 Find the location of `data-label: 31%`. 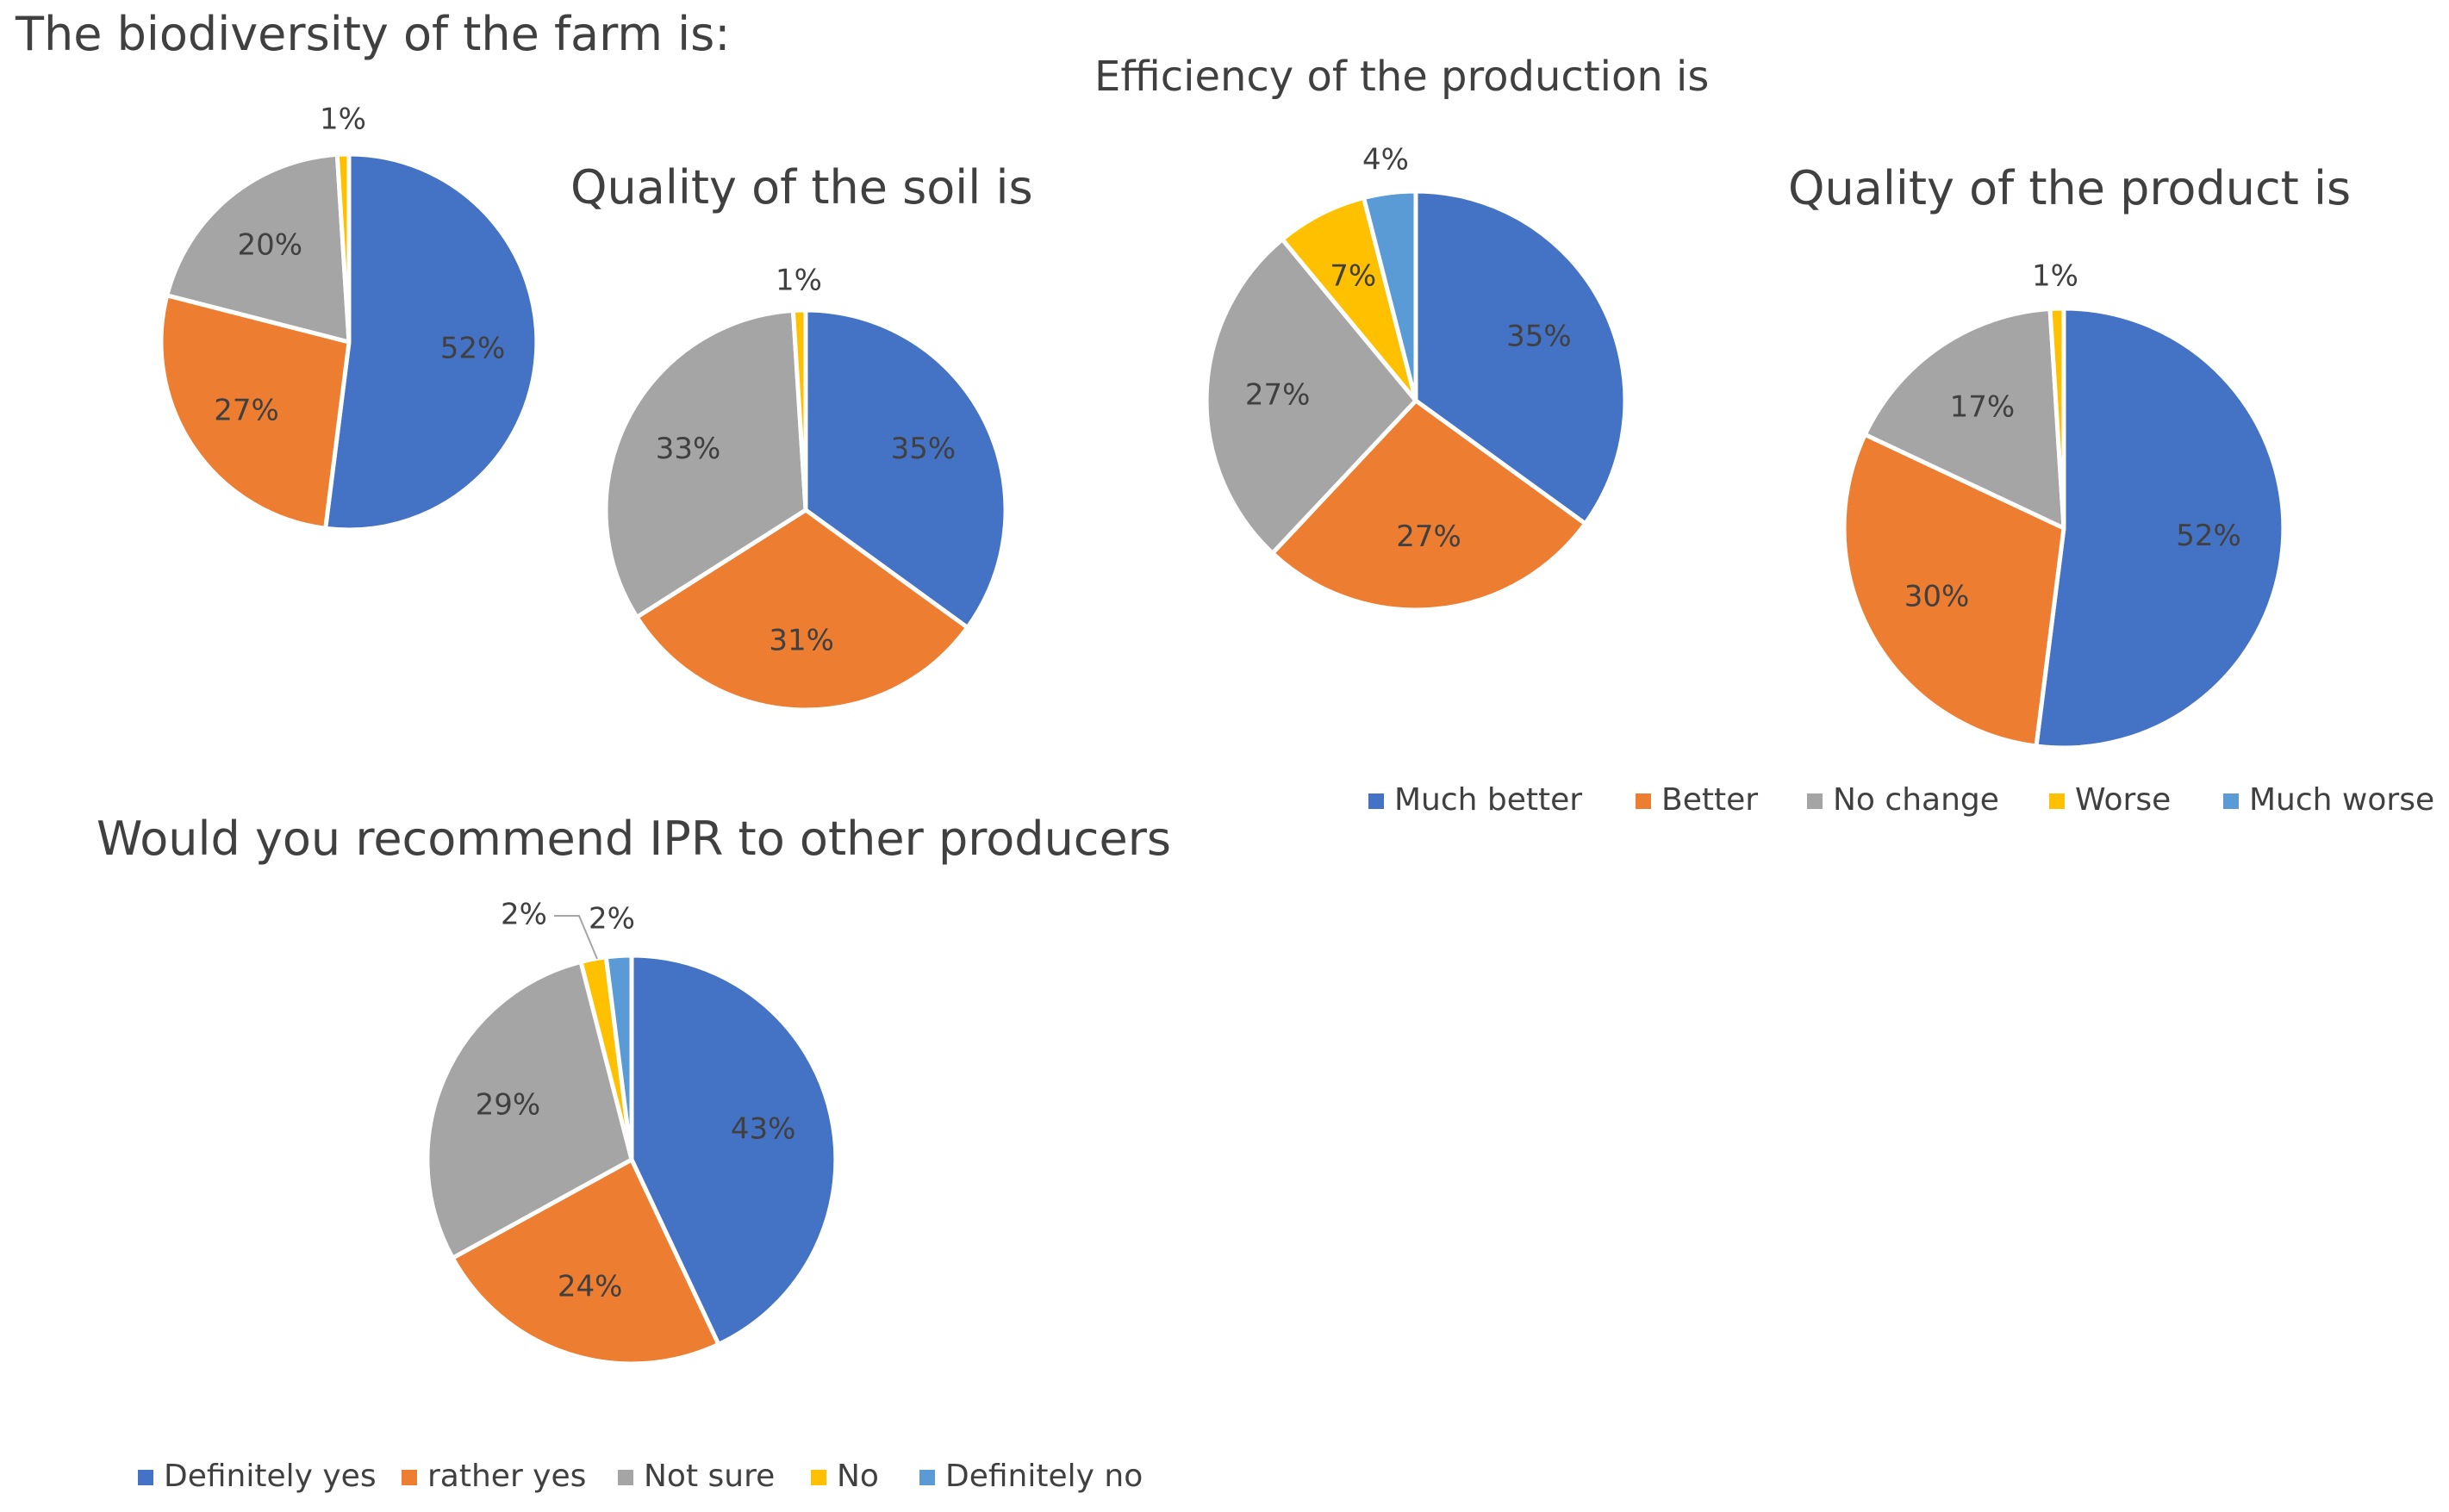

data-label: 31% is located at coordinates (801, 641).